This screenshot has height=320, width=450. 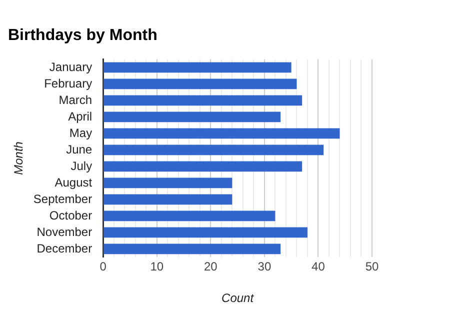 I want to click on chart-title: Birthdays by Month, so click(x=83, y=35).